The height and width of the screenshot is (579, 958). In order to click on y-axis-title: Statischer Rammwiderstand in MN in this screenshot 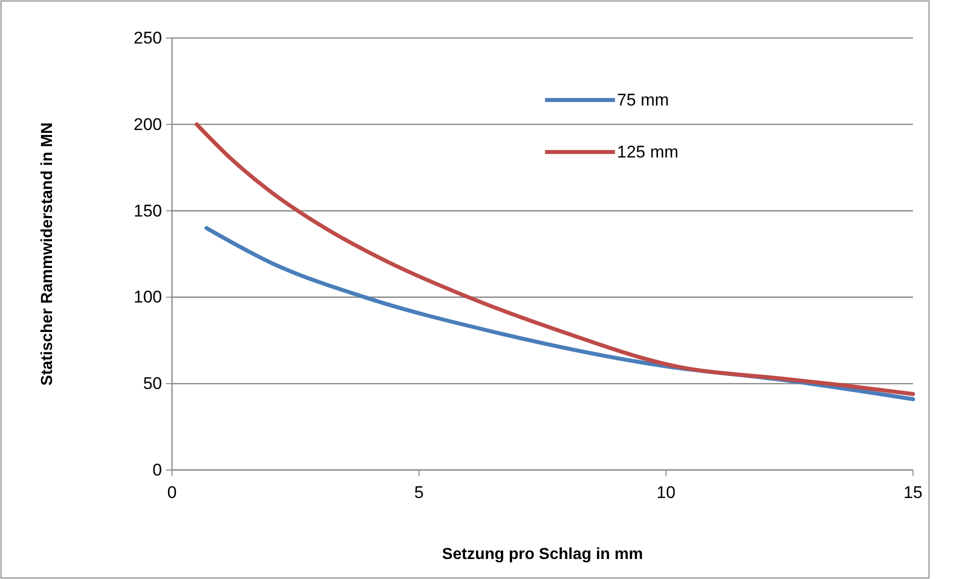, I will do `click(47, 254)`.